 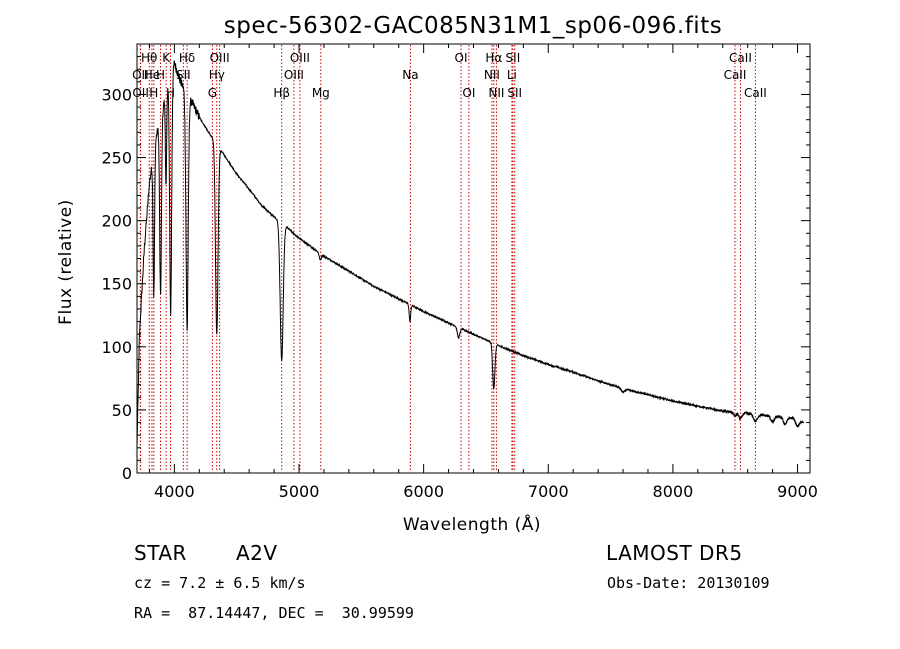 What do you see at coordinates (674, 553) in the screenshot?
I see `survey-name: LAMOST DR5` at bounding box center [674, 553].